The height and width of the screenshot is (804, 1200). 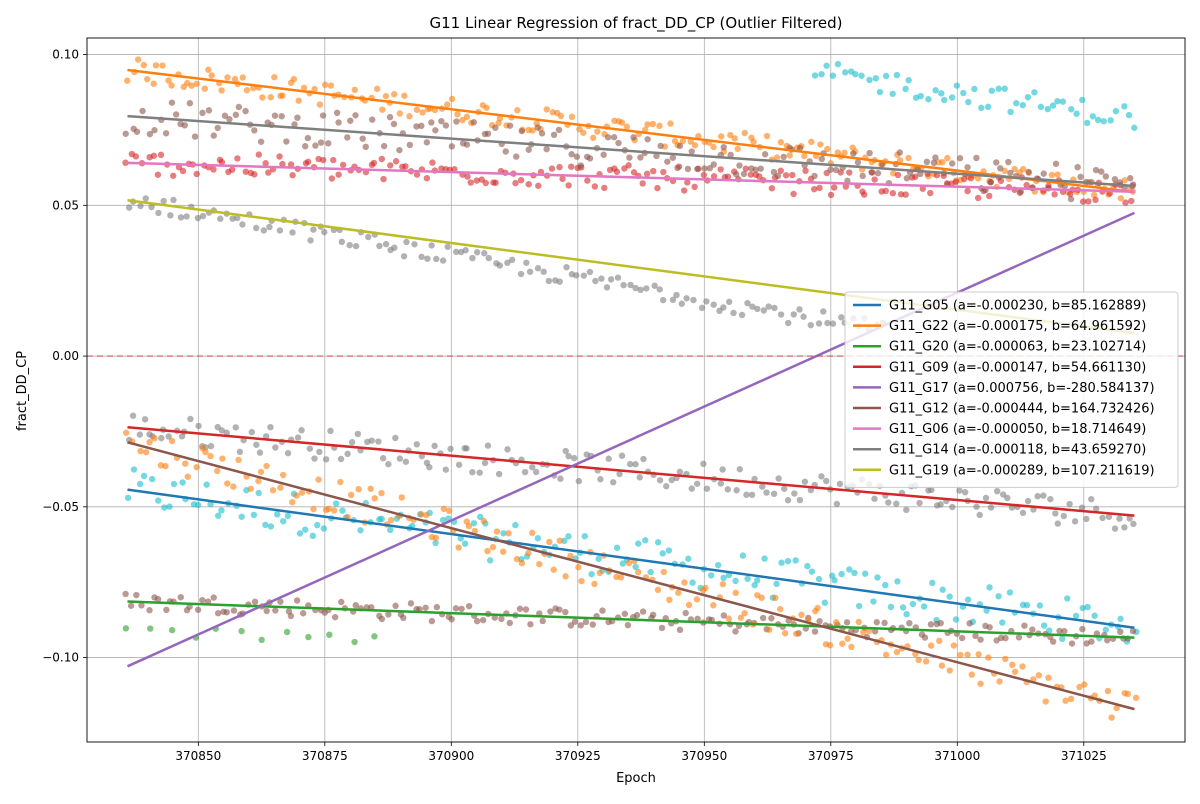 What do you see at coordinates (1017, 347) in the screenshot?
I see `legend-label: G11_G20 (a=-0.000063, b=23.102714)` at bounding box center [1017, 347].